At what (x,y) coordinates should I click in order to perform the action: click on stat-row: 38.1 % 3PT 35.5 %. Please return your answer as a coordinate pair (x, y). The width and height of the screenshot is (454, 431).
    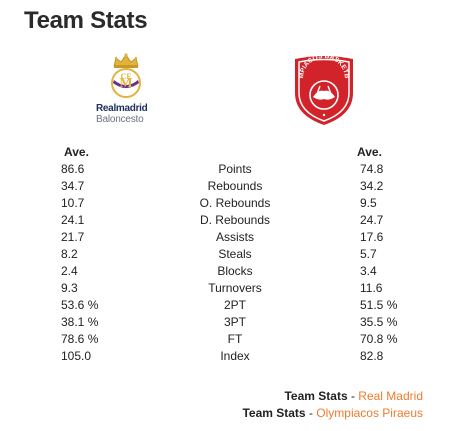
    Looking at the image, I should click on (235, 322).